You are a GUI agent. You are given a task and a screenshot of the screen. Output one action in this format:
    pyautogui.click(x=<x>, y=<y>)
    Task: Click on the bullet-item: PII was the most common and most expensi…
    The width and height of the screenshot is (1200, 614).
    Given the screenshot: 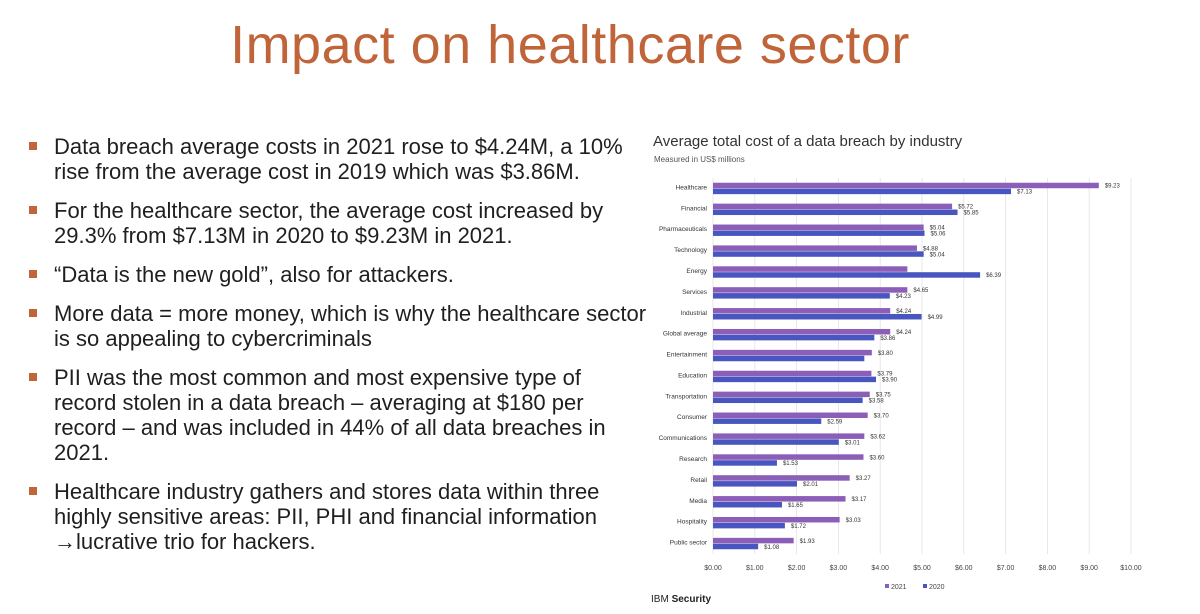 What is the action you would take?
    pyautogui.click(x=338, y=415)
    